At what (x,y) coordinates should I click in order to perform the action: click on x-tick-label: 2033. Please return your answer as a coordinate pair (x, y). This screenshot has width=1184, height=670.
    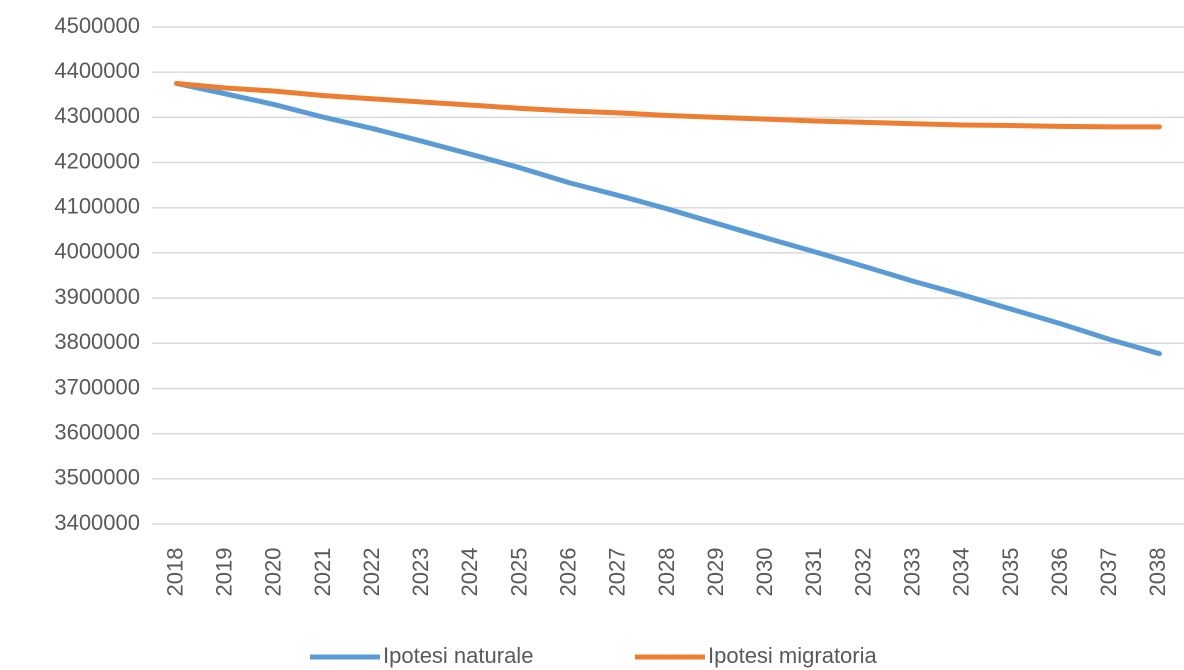
    Looking at the image, I should click on (912, 572).